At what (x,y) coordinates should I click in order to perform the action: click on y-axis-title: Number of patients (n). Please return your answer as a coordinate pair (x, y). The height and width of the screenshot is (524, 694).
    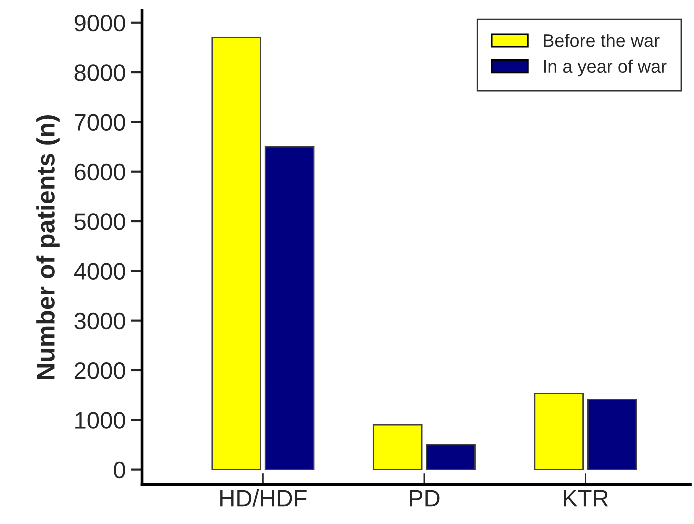
    Looking at the image, I should click on (48, 247).